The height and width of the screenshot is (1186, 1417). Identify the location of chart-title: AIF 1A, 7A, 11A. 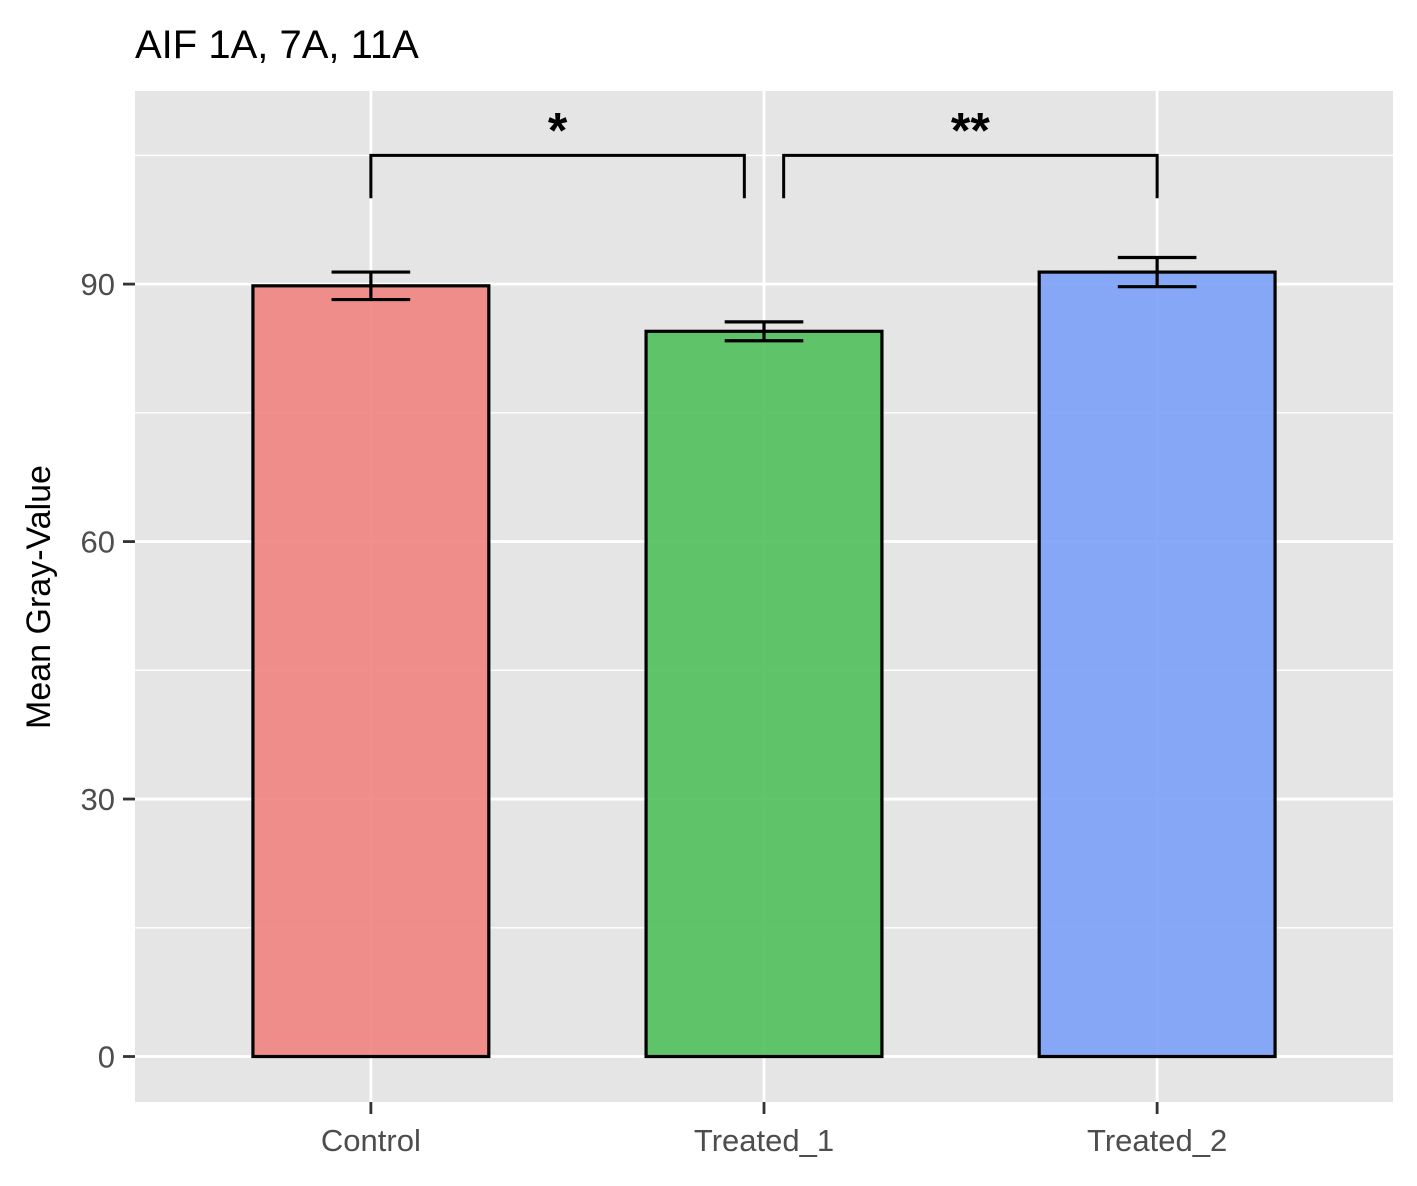
(277, 45).